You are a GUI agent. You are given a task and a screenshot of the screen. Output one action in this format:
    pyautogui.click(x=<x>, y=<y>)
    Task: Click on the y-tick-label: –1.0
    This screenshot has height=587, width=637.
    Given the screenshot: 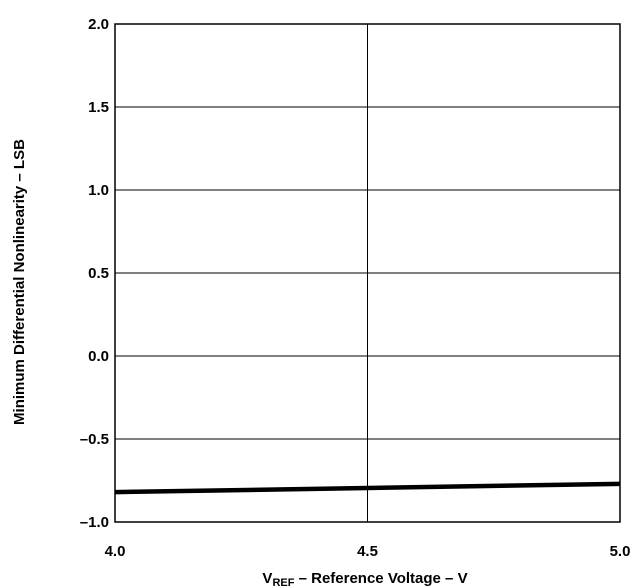 What is the action you would take?
    pyautogui.click(x=94, y=522)
    